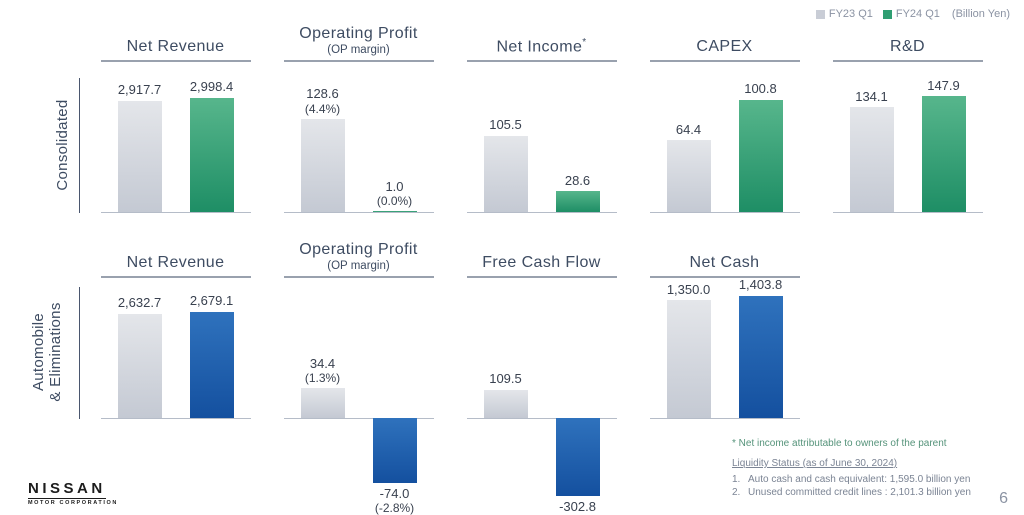 The height and width of the screenshot is (515, 1024). What do you see at coordinates (689, 129) in the screenshot?
I see `bar-label-fy23-q1: 64.4` at bounding box center [689, 129].